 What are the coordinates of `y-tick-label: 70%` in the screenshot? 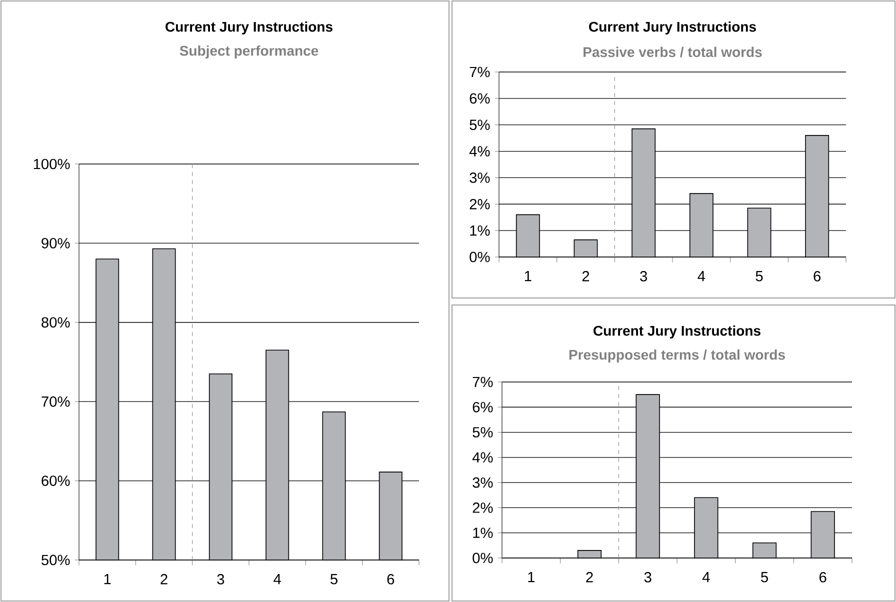 It's located at (56, 401).